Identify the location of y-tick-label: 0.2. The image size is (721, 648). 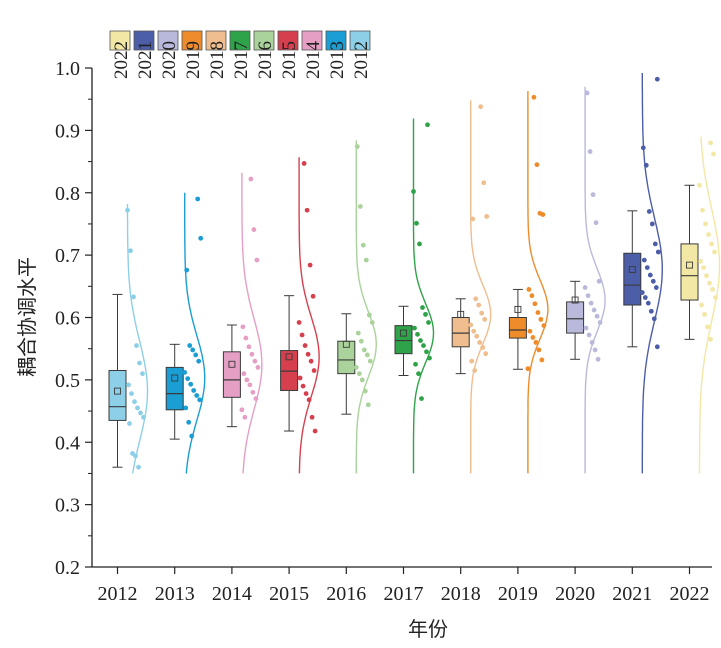
(67, 568).